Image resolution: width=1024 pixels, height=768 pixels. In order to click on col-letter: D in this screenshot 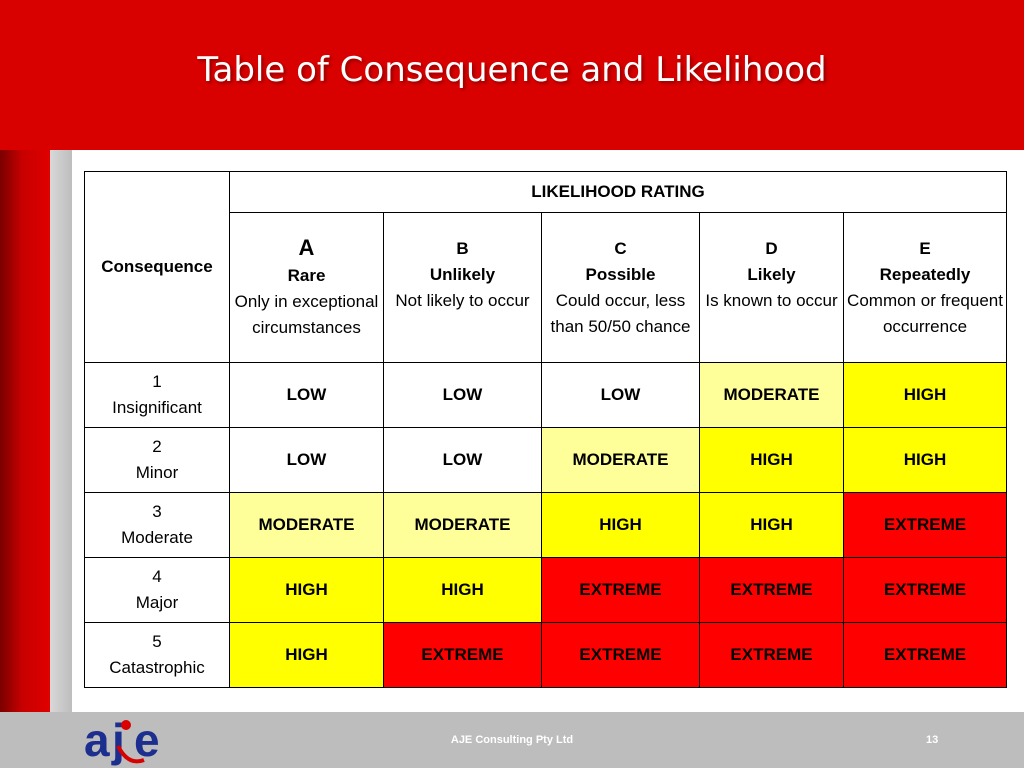, I will do `click(771, 248)`.